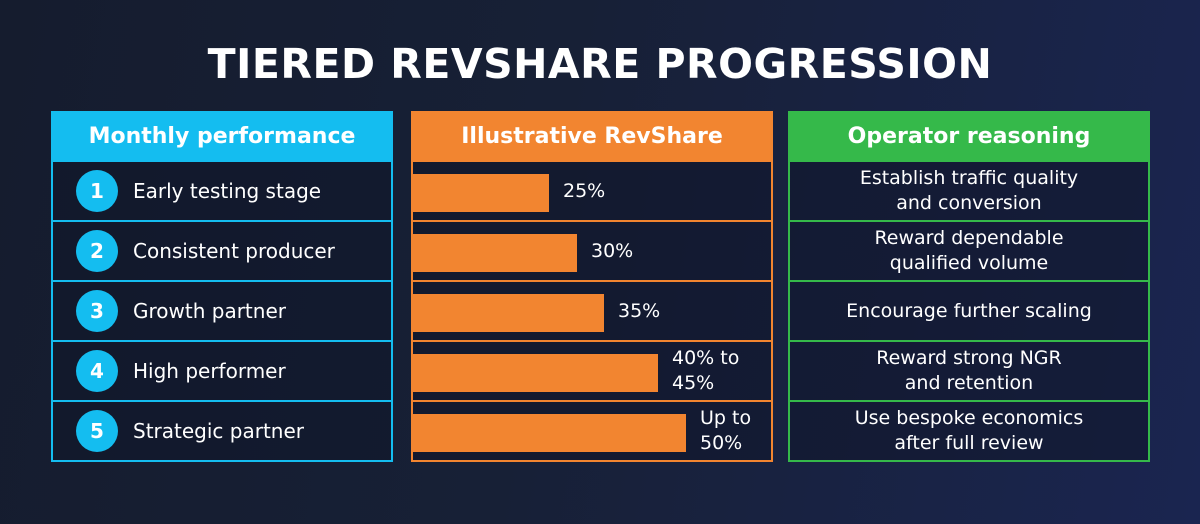 This screenshot has width=1200, height=524. What do you see at coordinates (222, 136) in the screenshot?
I see `performance-header: Monthly performance` at bounding box center [222, 136].